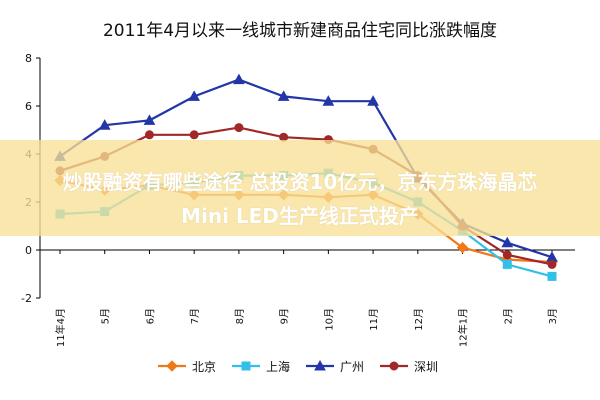 Image resolution: width=600 pixels, height=400 pixels. I want to click on chart-title: 2011年4月以来一线城市新建商品住宅同比涨跌幅度, so click(300, 31).